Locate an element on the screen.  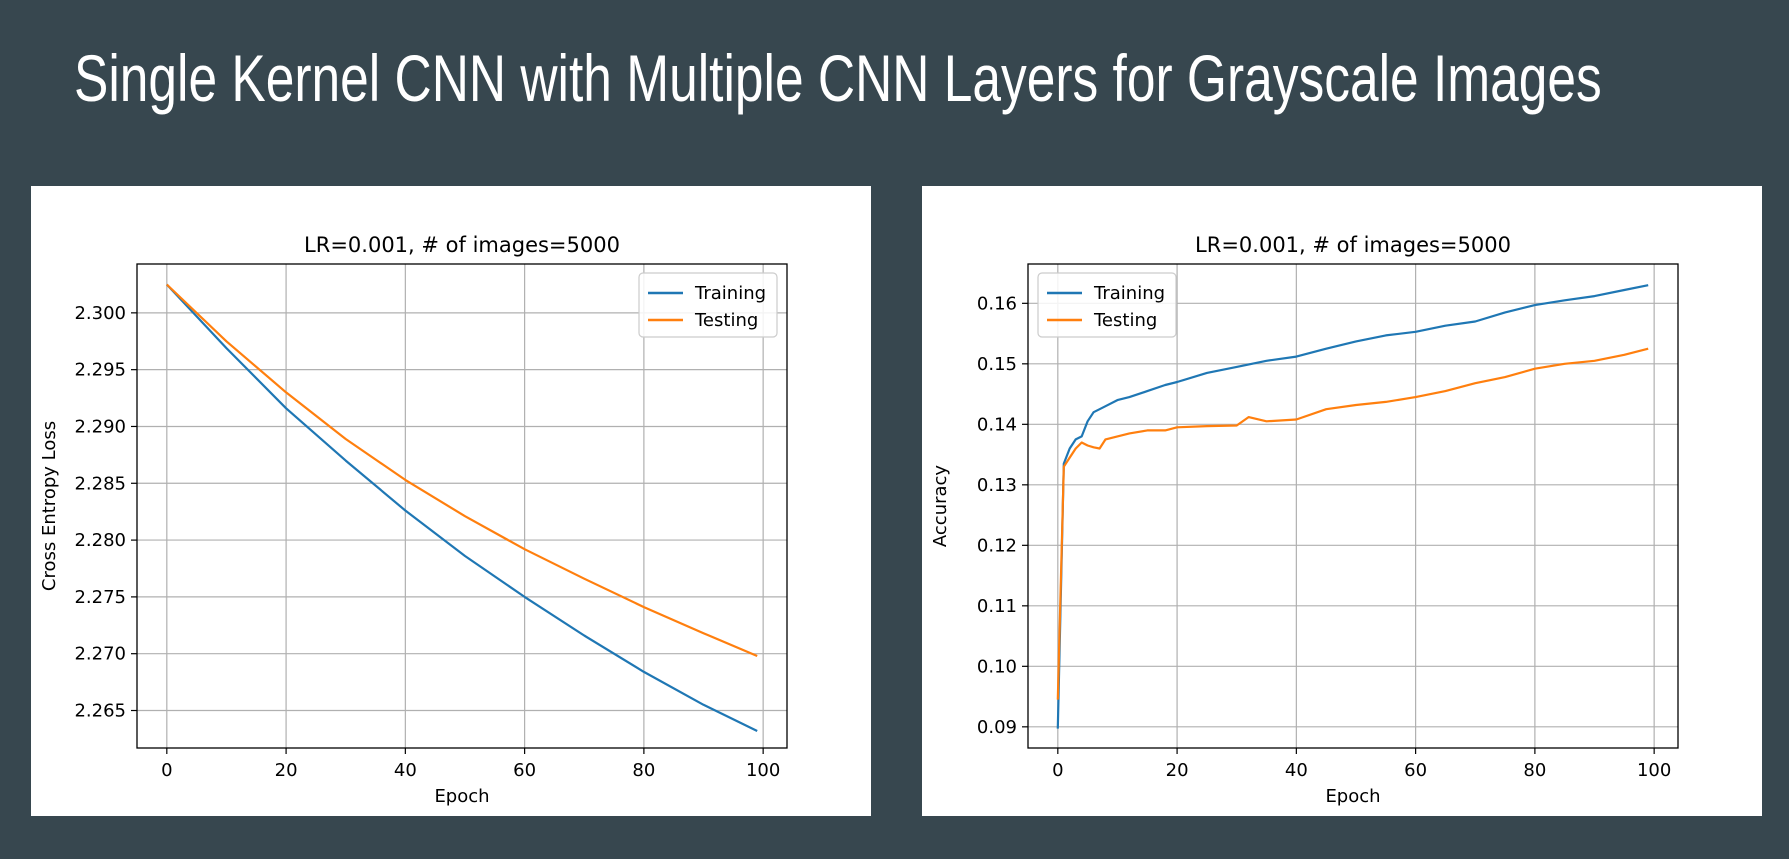
y-tick-label: 2.270 is located at coordinates (100, 654).